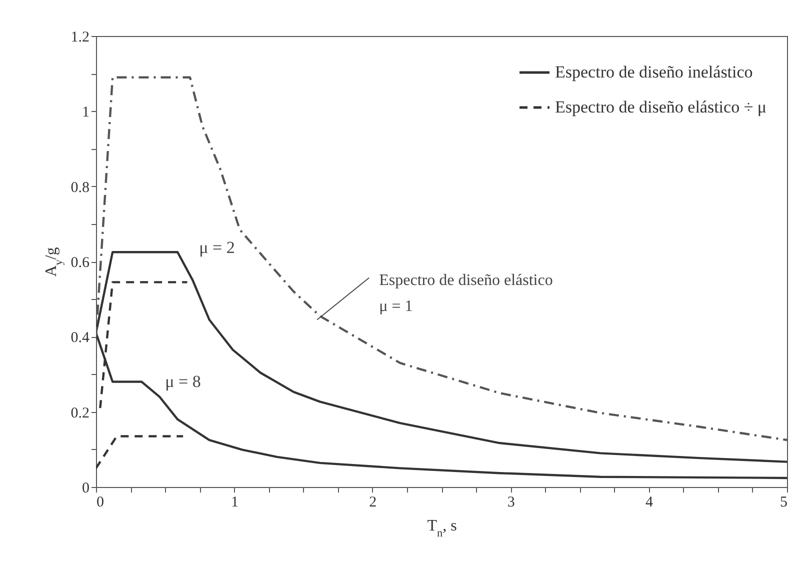 The height and width of the screenshot is (565, 801). What do you see at coordinates (511, 502) in the screenshot?
I see `x-tick-label: 3` at bounding box center [511, 502].